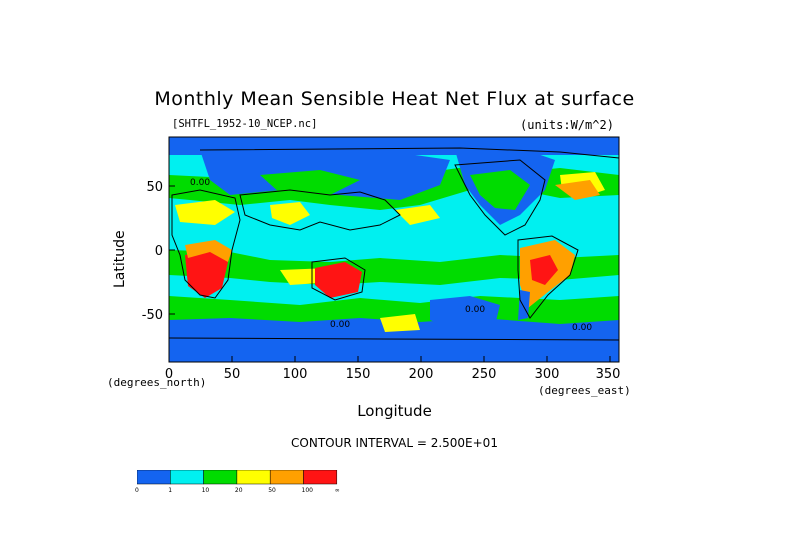  I want to click on field-na-green, so click(500, 190).